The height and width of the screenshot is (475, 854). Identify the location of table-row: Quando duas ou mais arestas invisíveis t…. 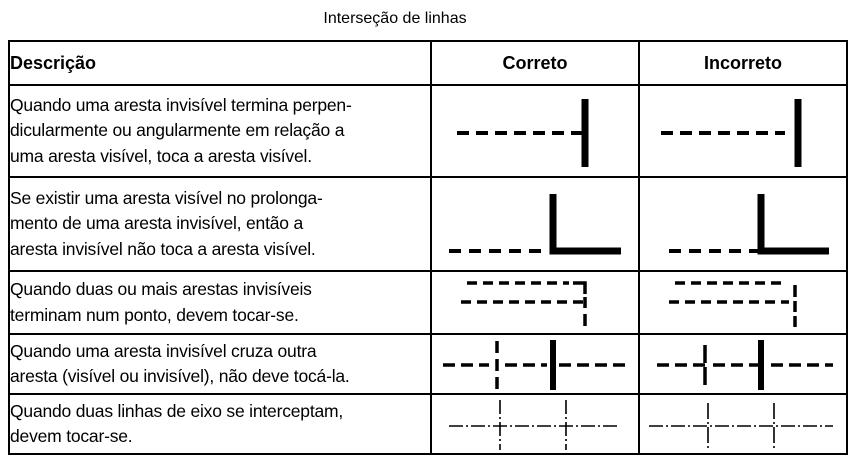
(428, 302).